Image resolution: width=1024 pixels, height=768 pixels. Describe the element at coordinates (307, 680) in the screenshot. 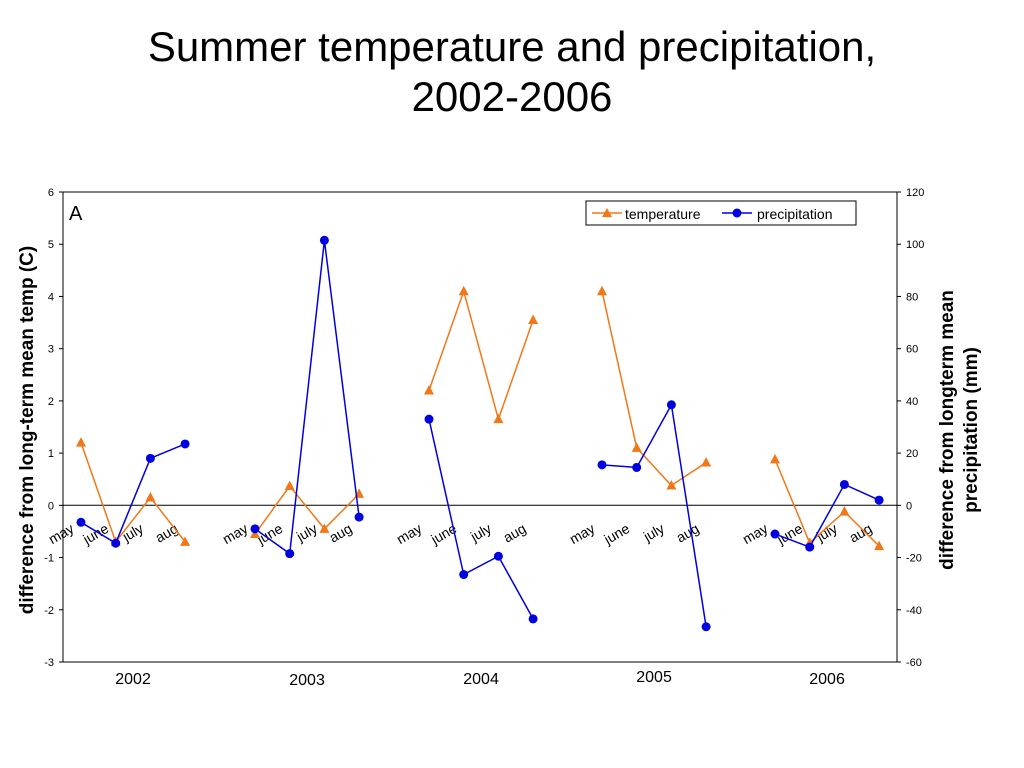

I see `year-label: 2003` at that location.